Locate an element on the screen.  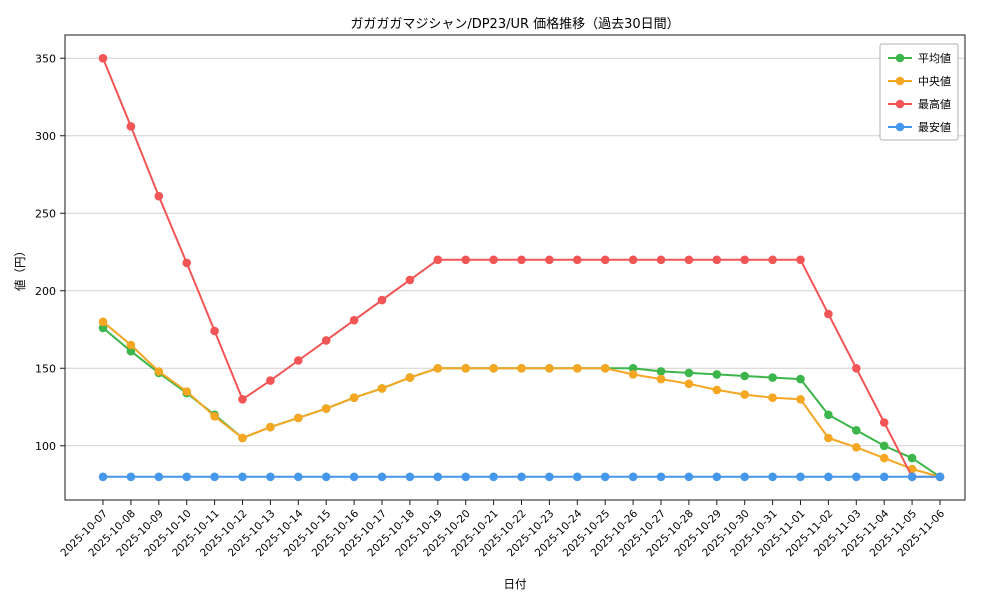
svg-text: 100 is located at coordinates (45, 446).